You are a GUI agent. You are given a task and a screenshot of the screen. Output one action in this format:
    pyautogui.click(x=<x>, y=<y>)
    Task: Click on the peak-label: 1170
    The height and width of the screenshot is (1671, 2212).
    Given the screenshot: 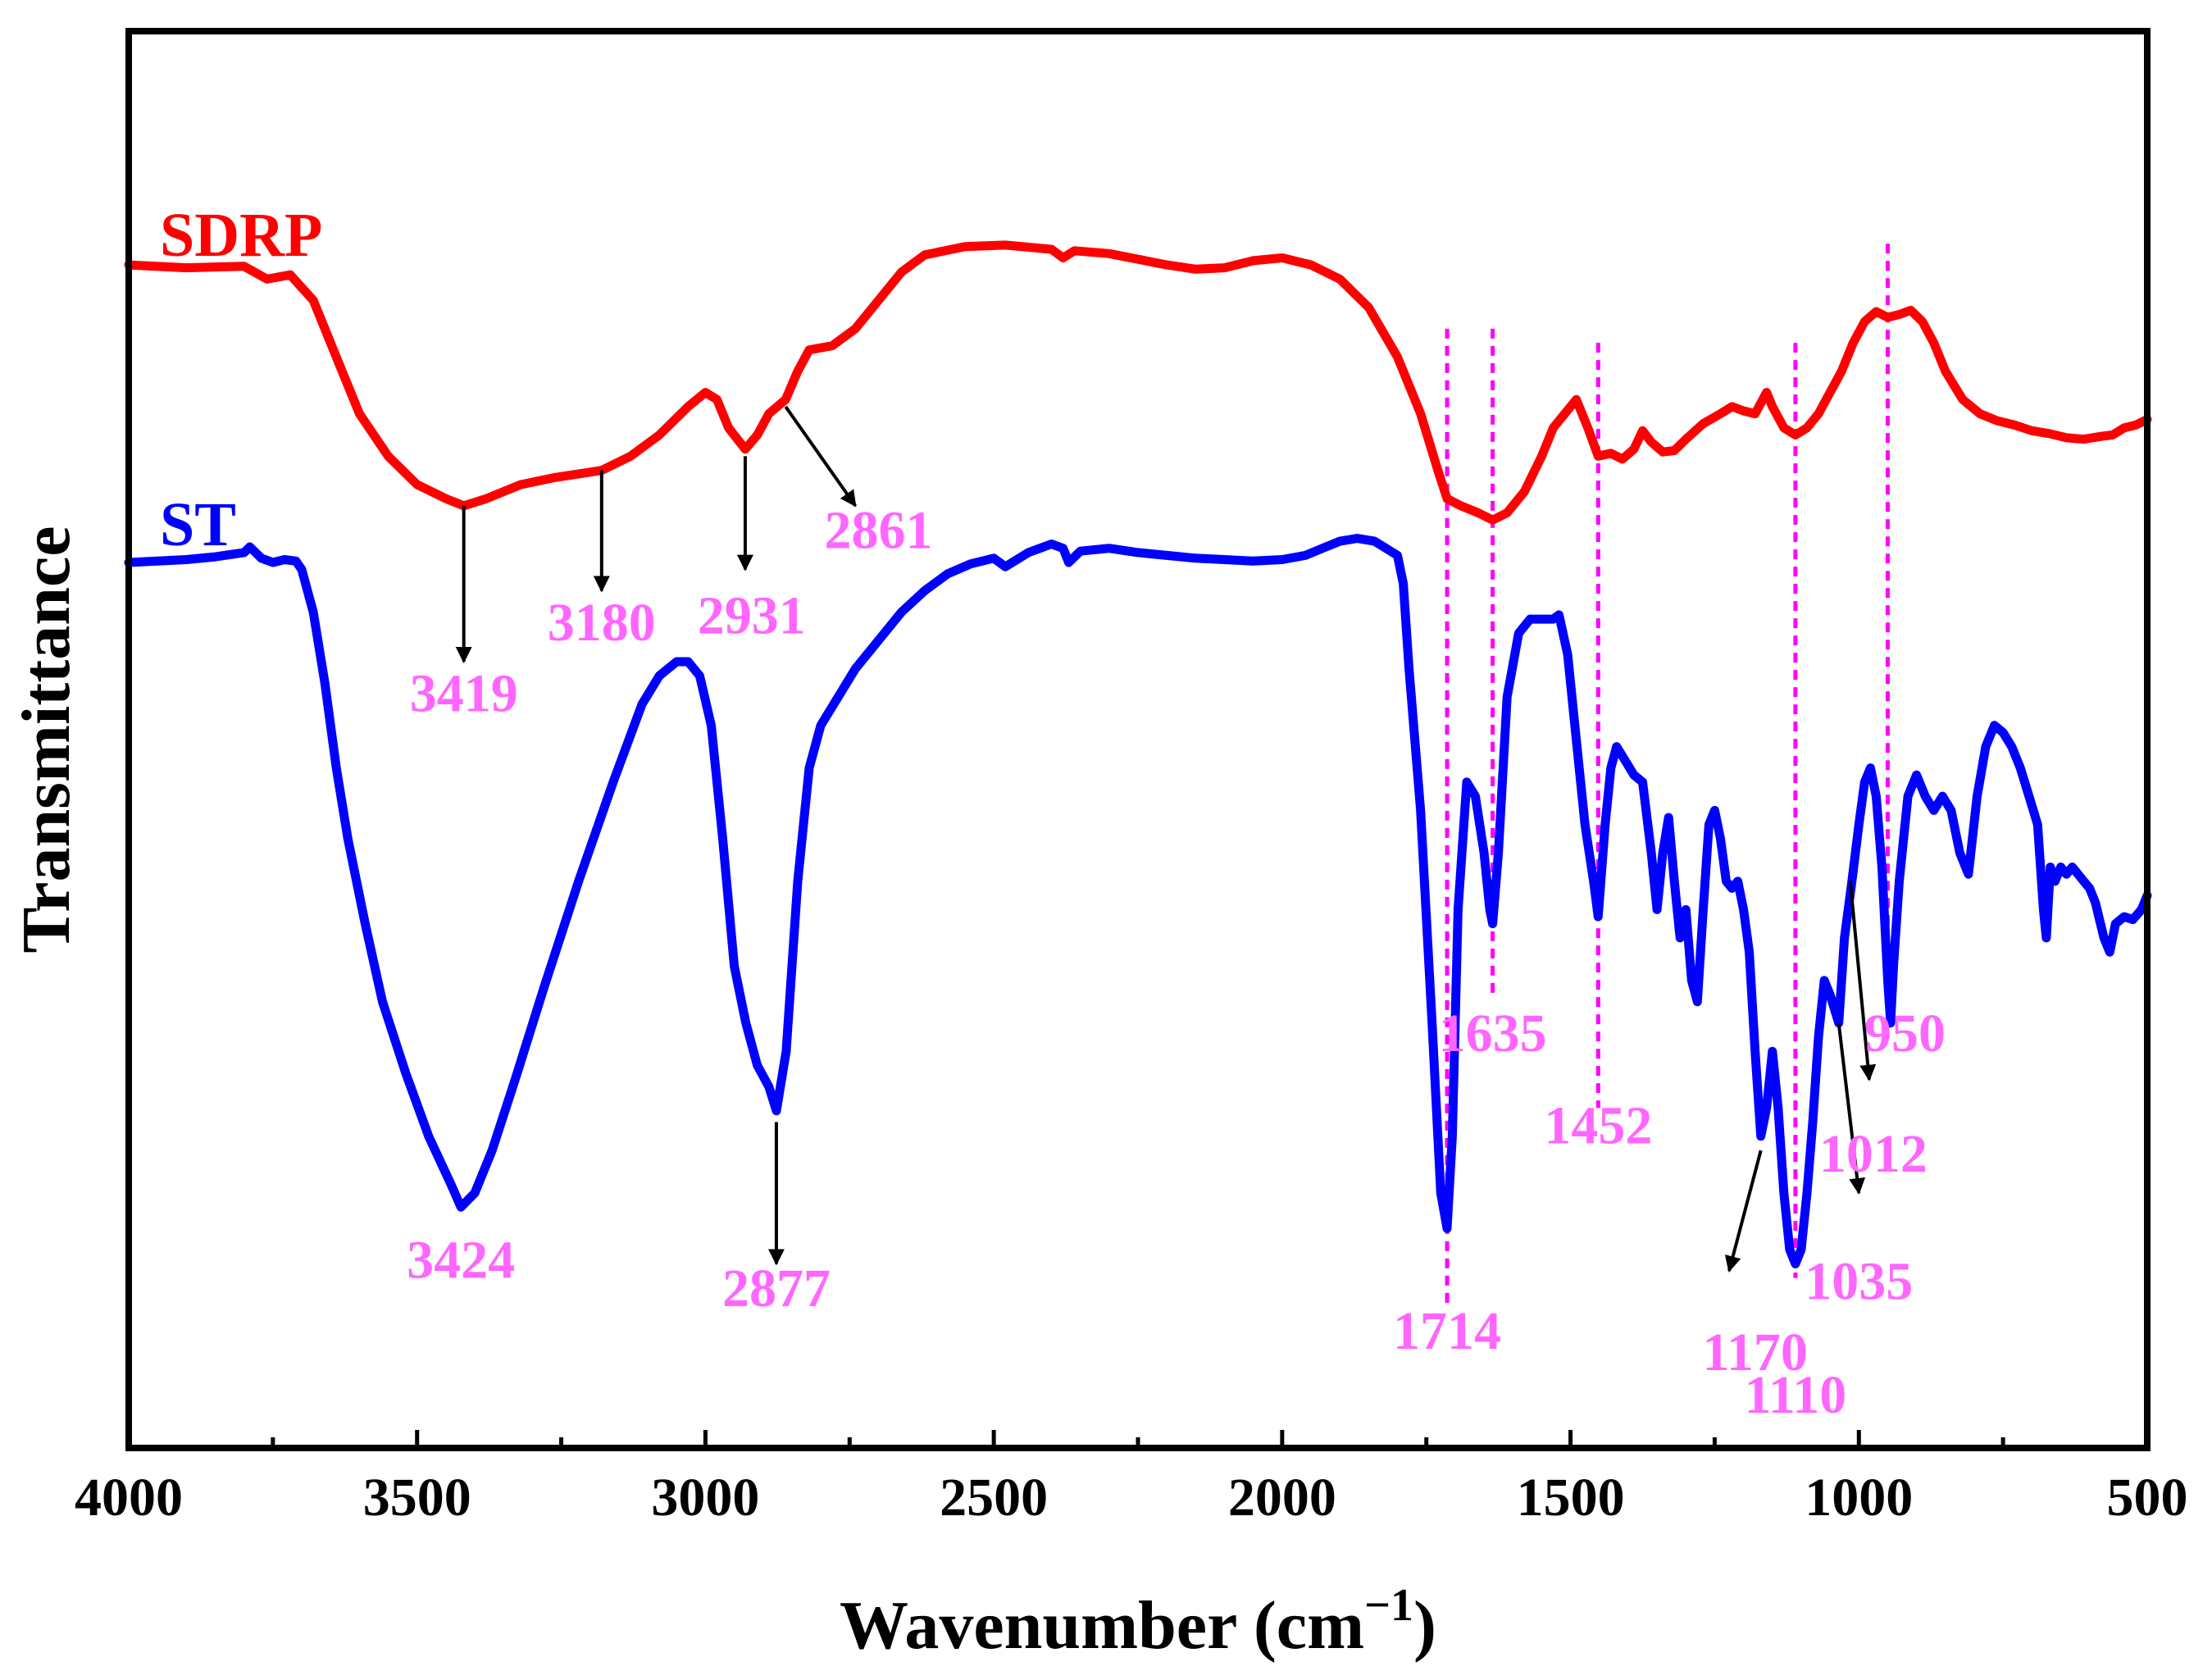 What is the action you would take?
    pyautogui.click(x=1755, y=1352)
    